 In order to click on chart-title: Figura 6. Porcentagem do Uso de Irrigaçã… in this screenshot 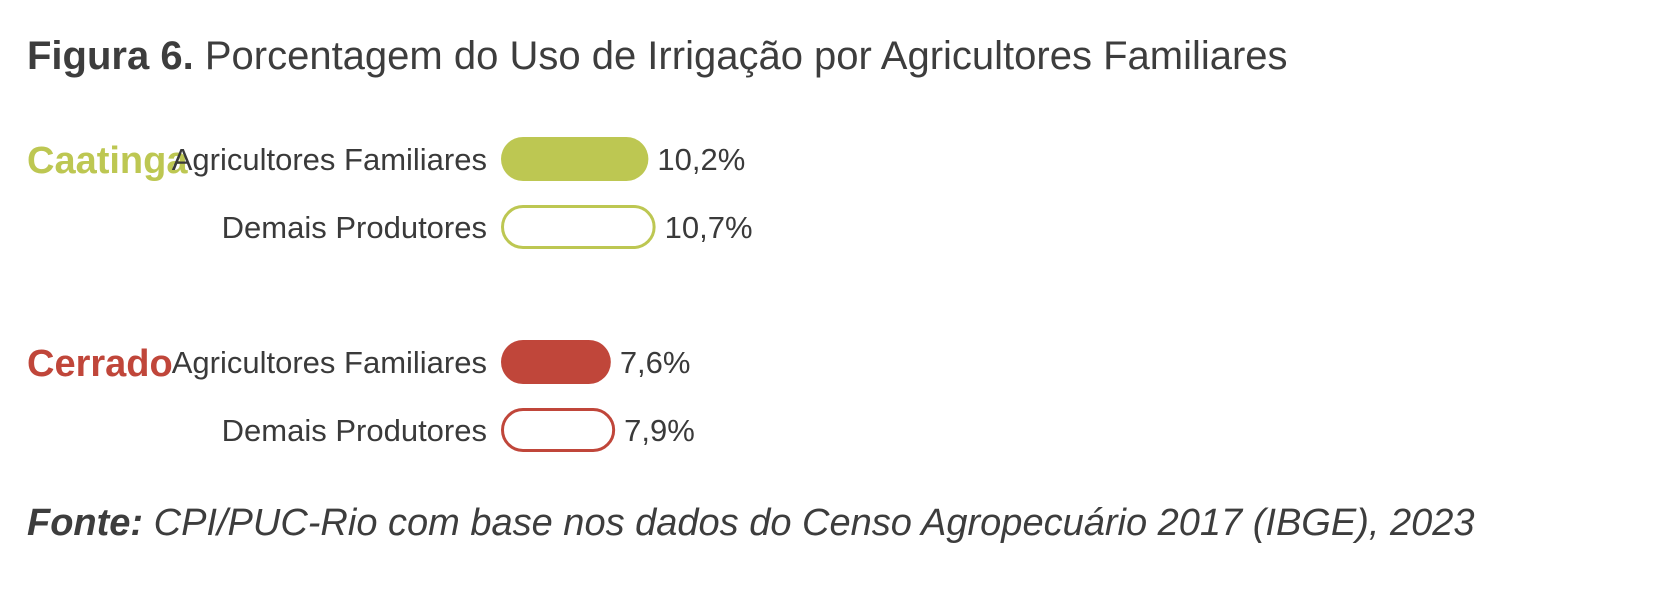, I will do `click(657, 56)`.